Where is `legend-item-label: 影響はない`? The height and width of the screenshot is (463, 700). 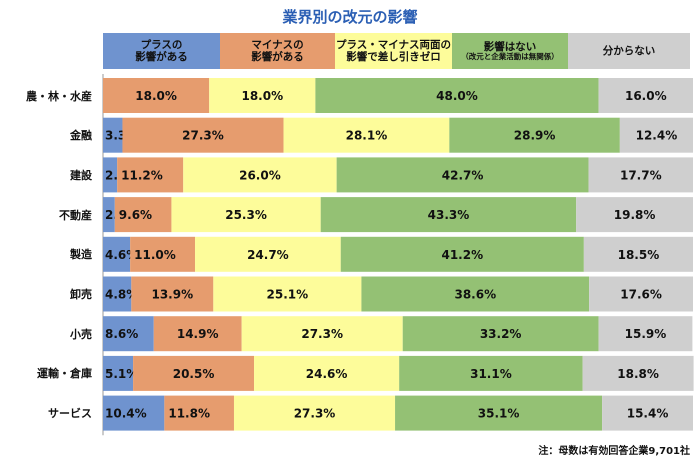 legend-item-label: 影響はない is located at coordinates (510, 46).